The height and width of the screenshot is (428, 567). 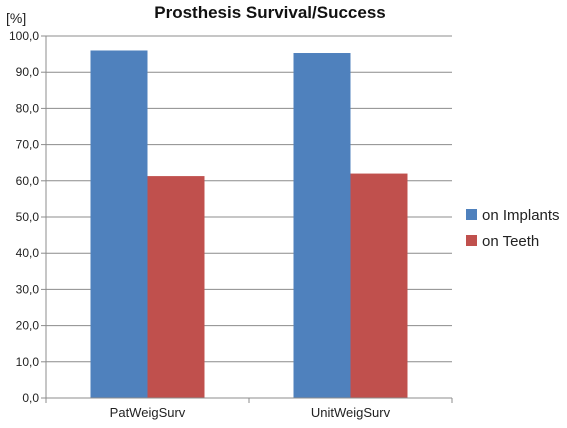 I want to click on x-tick-label: UnitWeigSurv, so click(x=351, y=412).